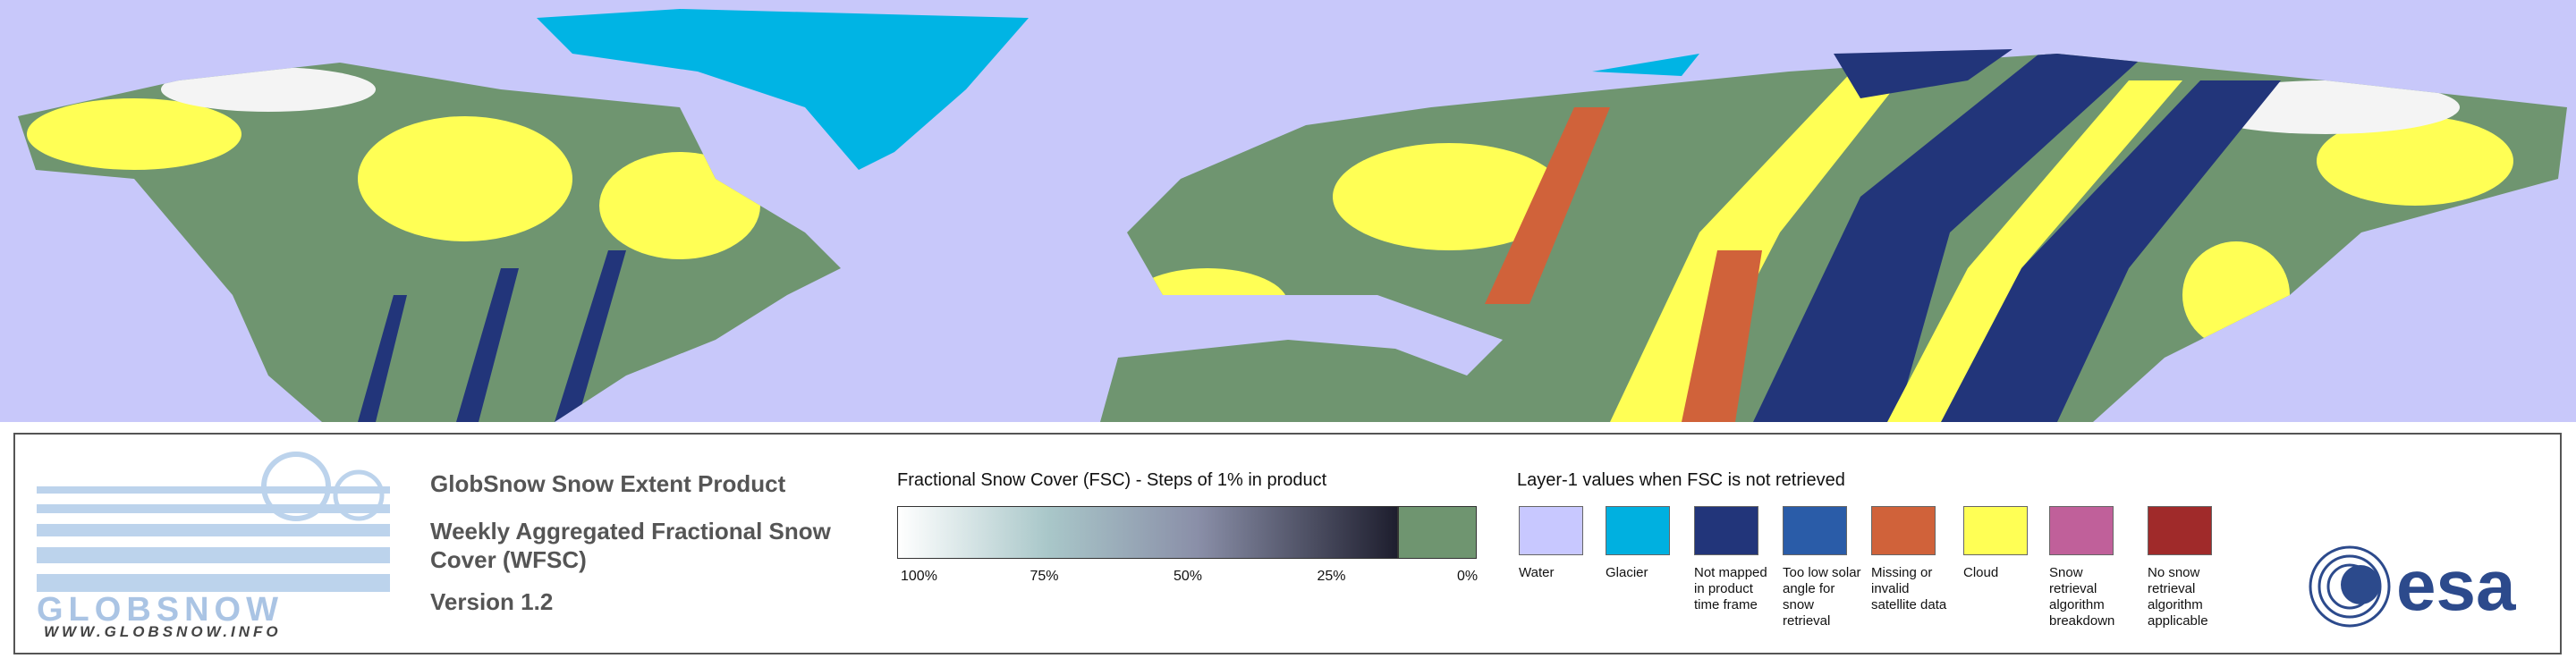 The image size is (2576, 667). I want to click on legend-label: Cloud, so click(1981, 573).